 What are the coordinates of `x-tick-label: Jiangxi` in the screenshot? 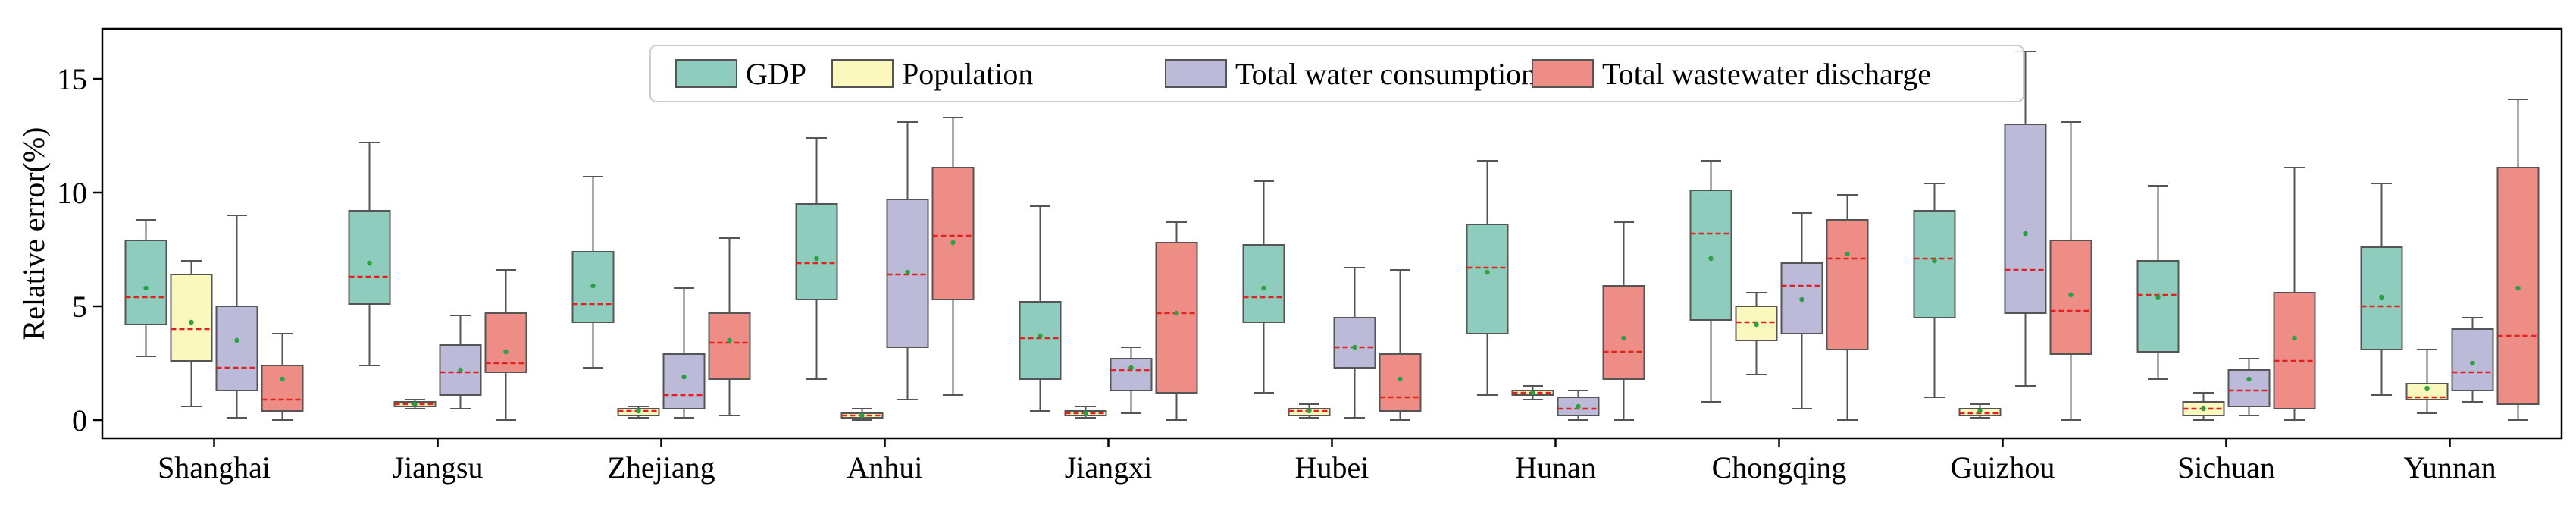 It's located at (1109, 467).